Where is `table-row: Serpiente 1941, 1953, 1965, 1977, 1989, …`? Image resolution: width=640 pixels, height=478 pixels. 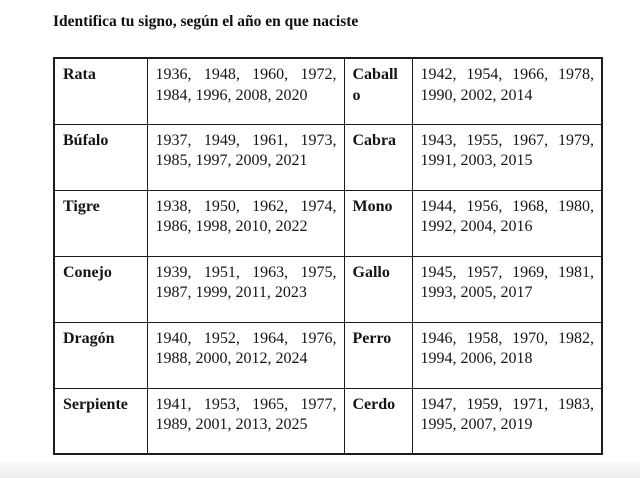 table-row: Serpiente 1941, 1953, 1965, 1977, 1989, … is located at coordinates (328, 421).